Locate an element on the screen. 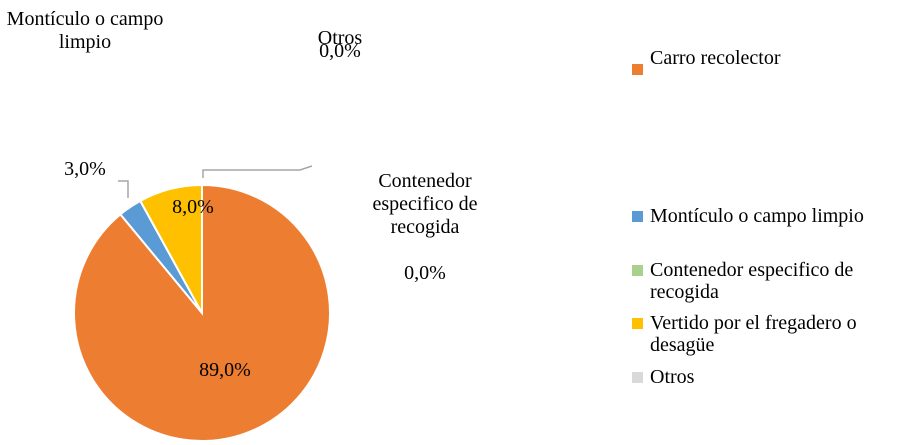 The height and width of the screenshot is (445, 915). data-label: 3,0% is located at coordinates (85, 169).